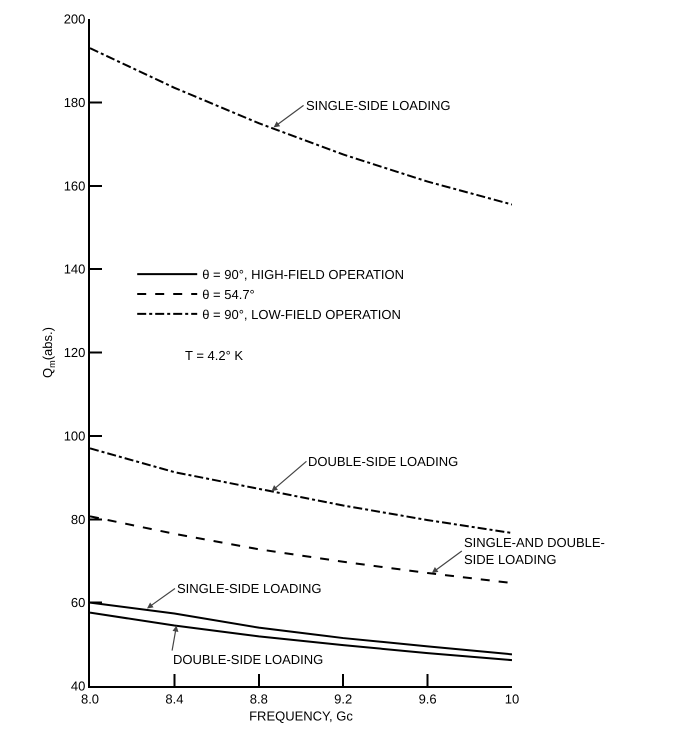  I want to click on y-tick-label: 60, so click(78, 602).